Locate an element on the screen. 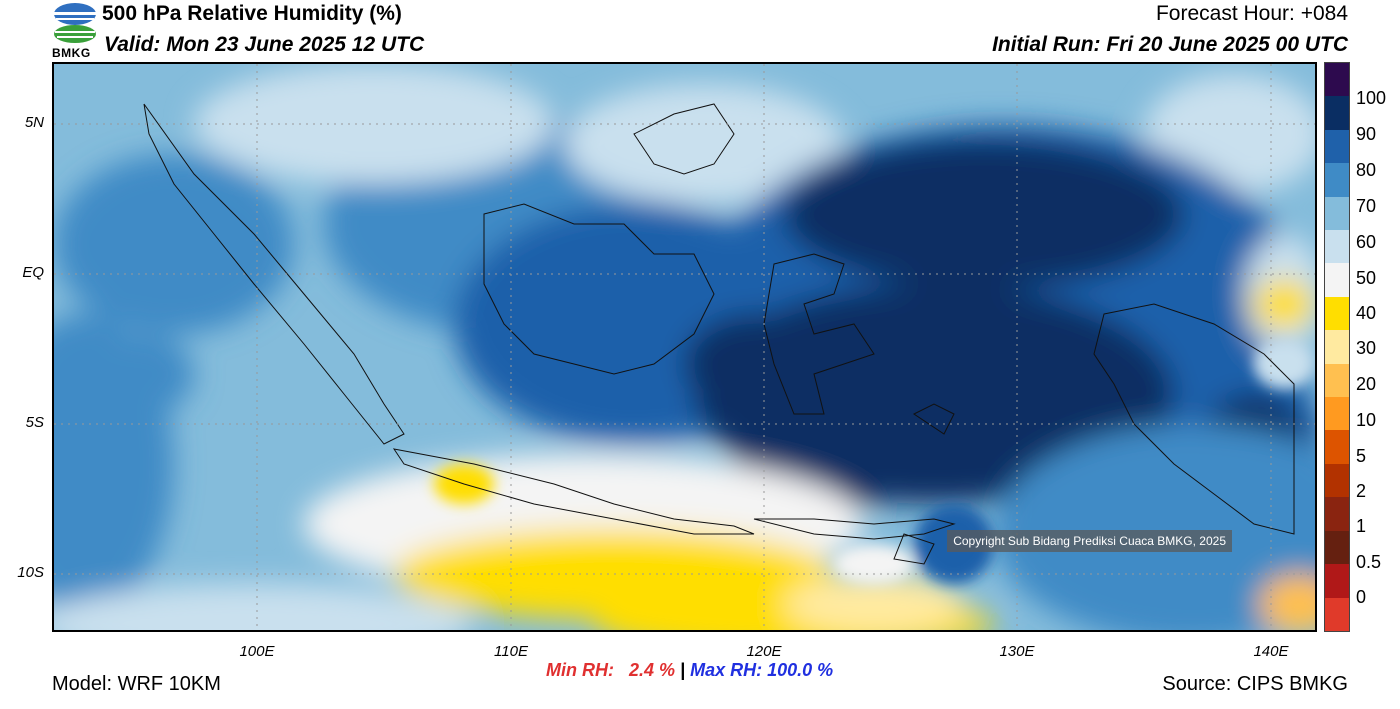 The image size is (1400, 709). colorbar-label: 10 is located at coordinates (1366, 420).